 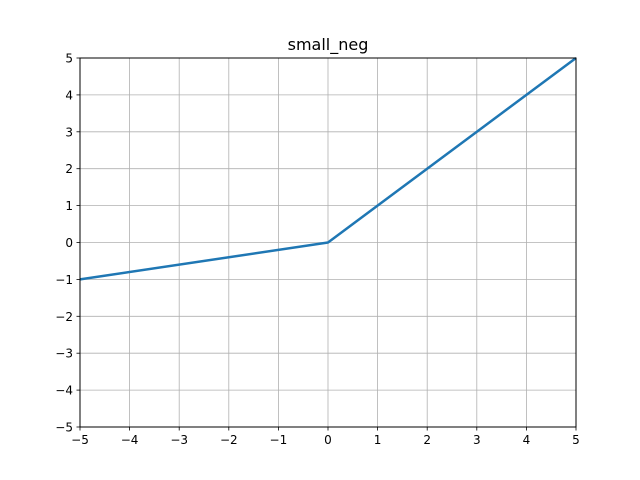 I want to click on x-tick-label: −5, so click(x=80, y=440).